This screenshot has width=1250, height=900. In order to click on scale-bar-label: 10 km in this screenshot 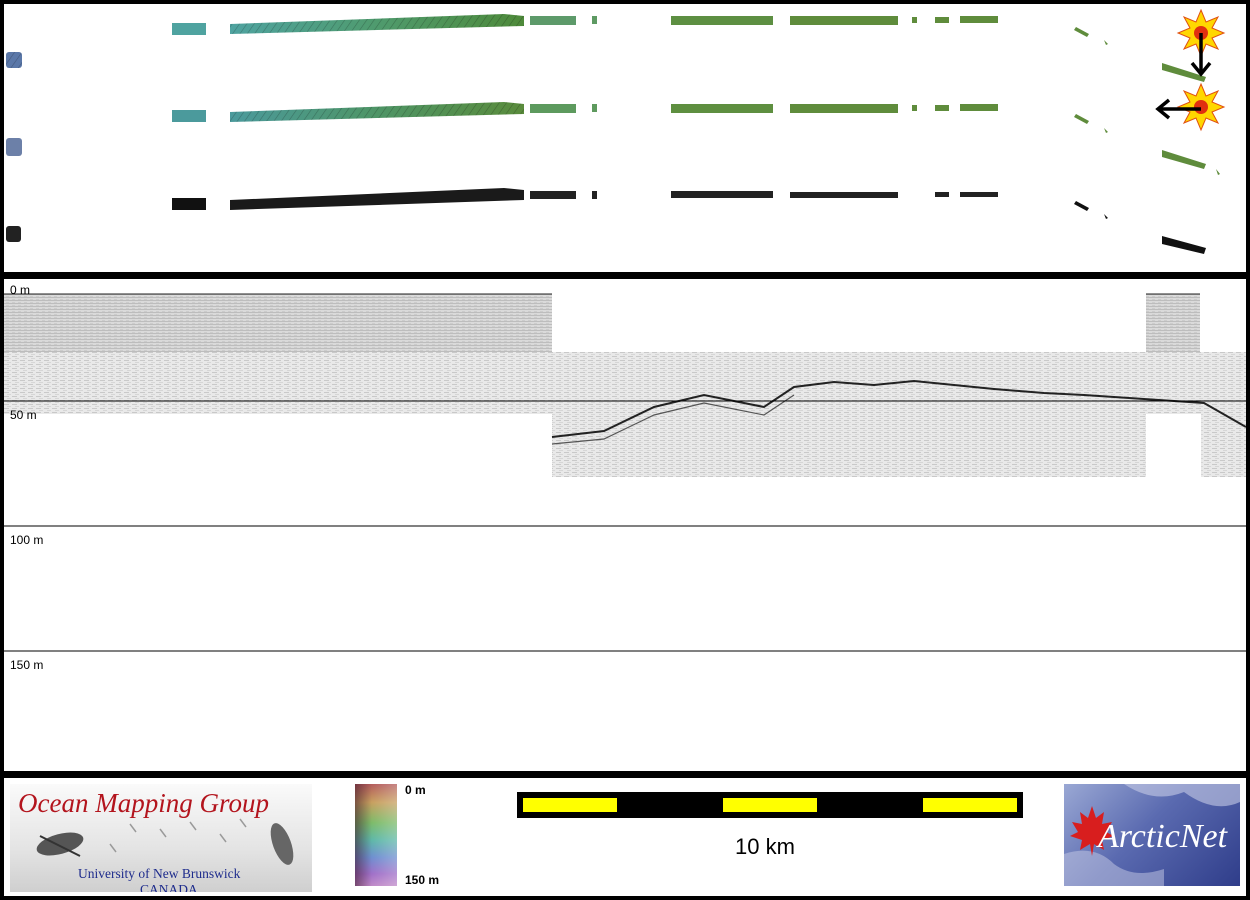, I will do `click(765, 846)`.